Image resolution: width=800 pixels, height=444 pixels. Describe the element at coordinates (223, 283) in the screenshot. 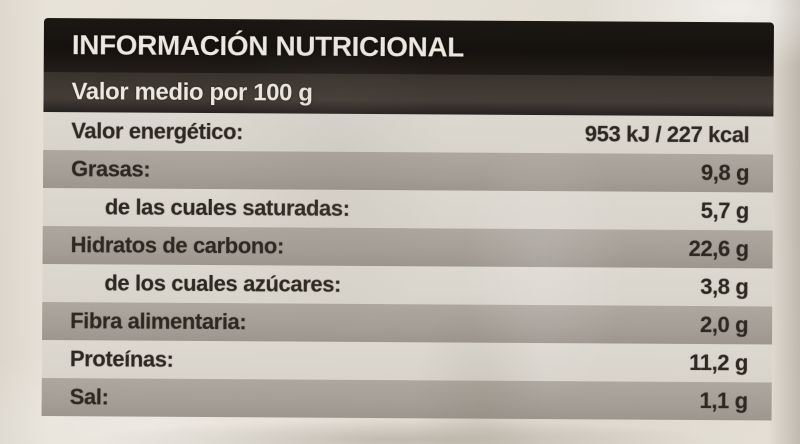

I see `row-label: de los cuales azúcares:` at that location.